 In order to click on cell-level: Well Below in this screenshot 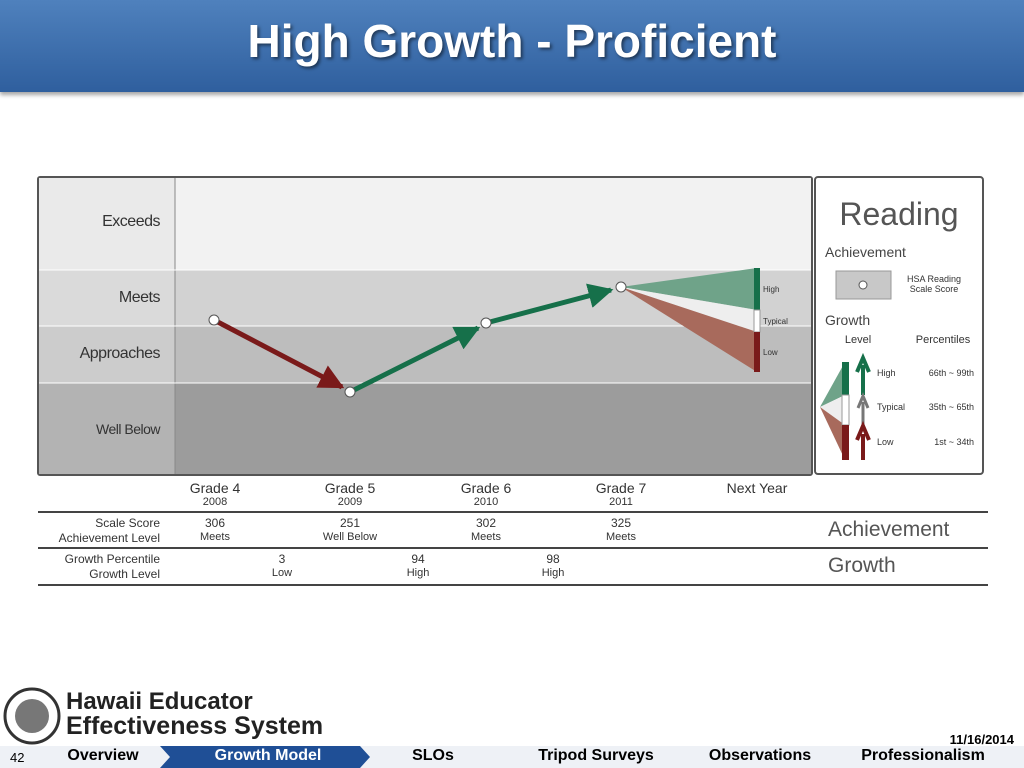, I will do `click(350, 537)`.